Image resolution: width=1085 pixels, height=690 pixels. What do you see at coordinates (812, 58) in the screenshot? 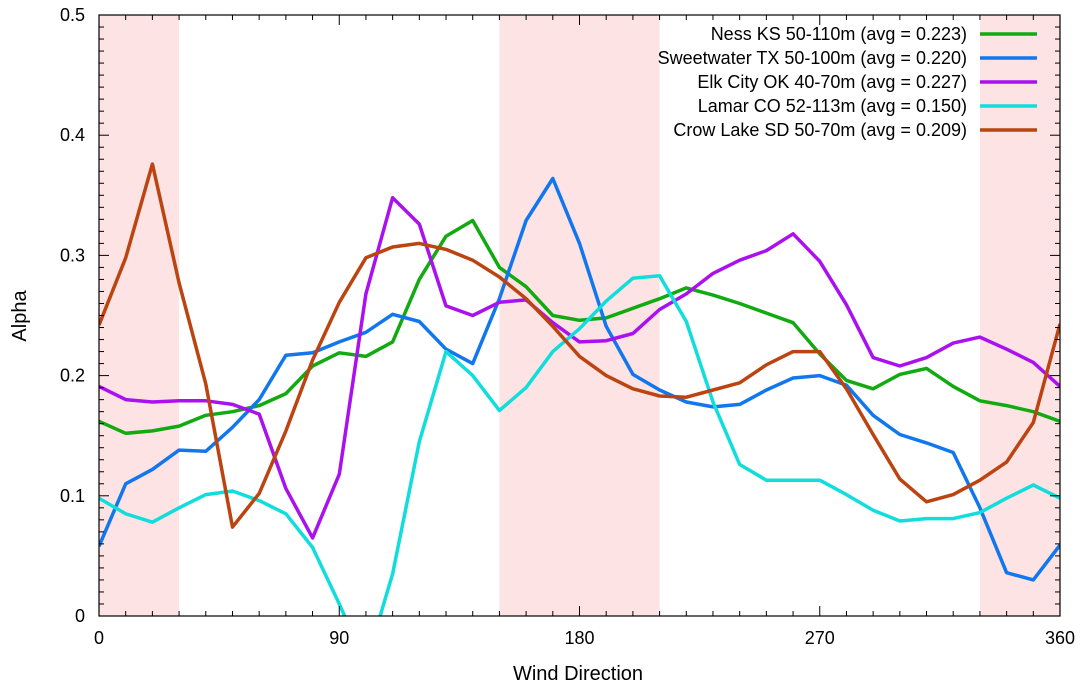
I see `legend-label-1: Sweetwater TX 50-100m (avg = 0.220)` at bounding box center [812, 58].